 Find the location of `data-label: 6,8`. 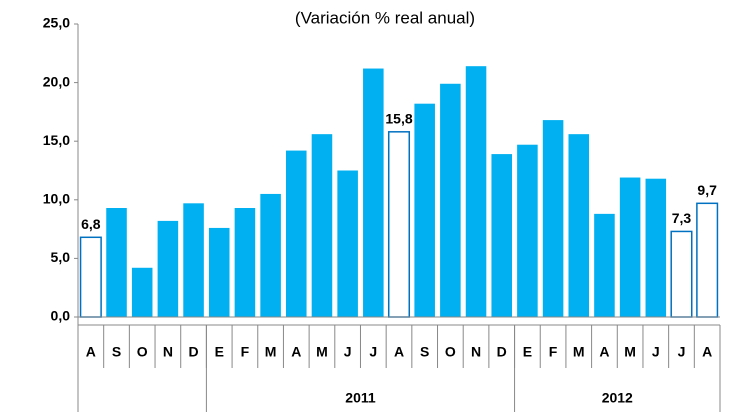

data-label: 6,8 is located at coordinates (91, 224).